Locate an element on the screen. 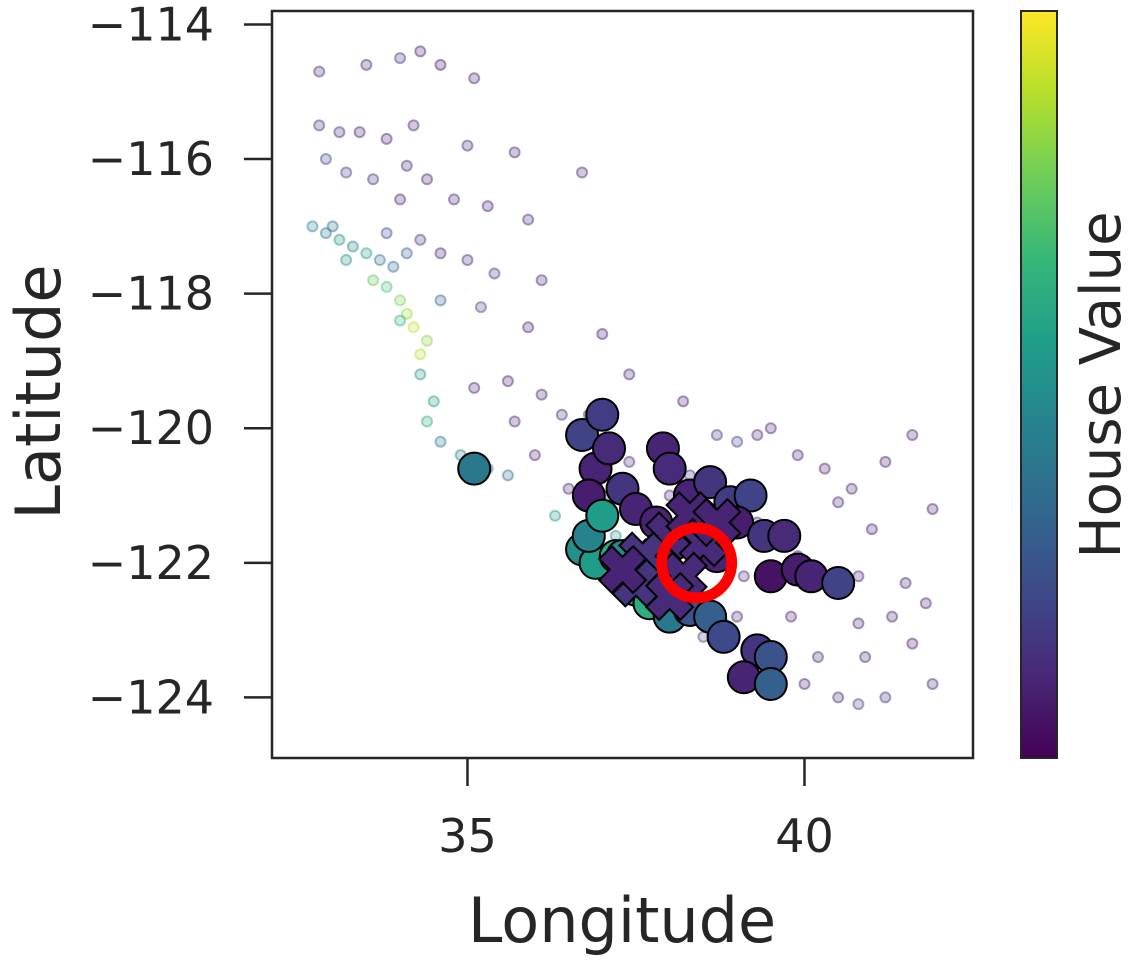  x-axis: 35 40 is located at coordinates (636, 810).